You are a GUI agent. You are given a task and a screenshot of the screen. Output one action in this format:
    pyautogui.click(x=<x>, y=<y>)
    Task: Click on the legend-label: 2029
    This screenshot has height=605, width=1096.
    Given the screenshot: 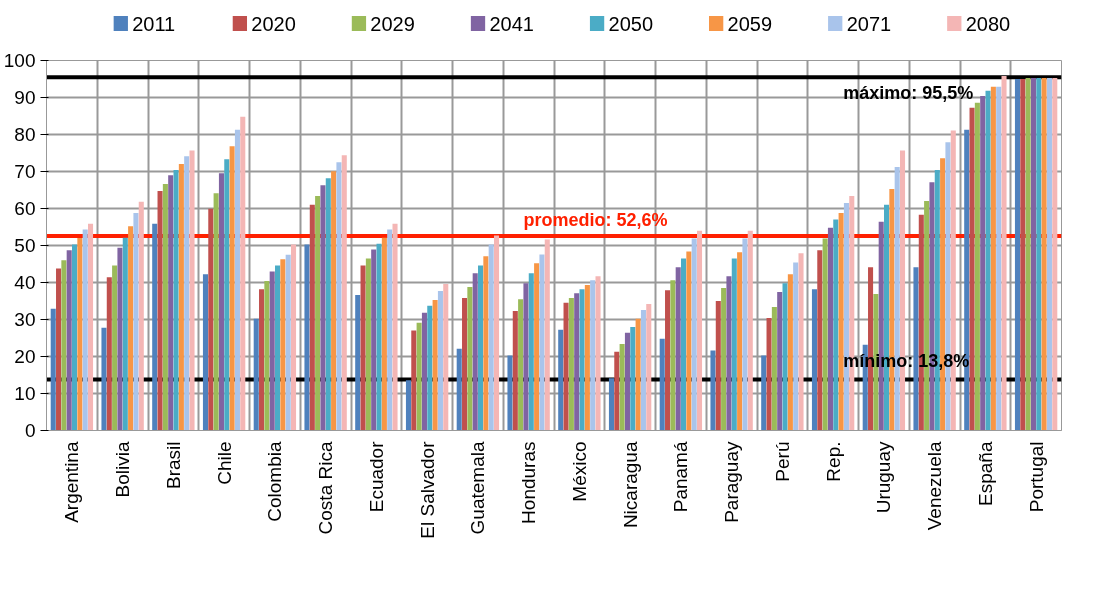 What is the action you would take?
    pyautogui.click(x=392, y=23)
    